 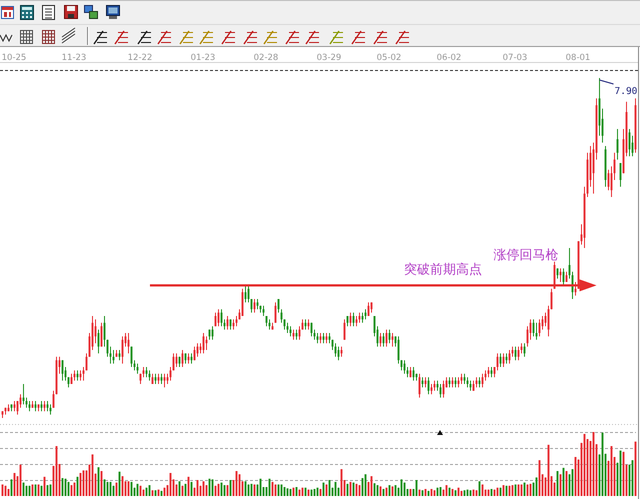 What do you see at coordinates (525, 255) in the screenshot?
I see `annotation: 涨停回马枪` at bounding box center [525, 255].